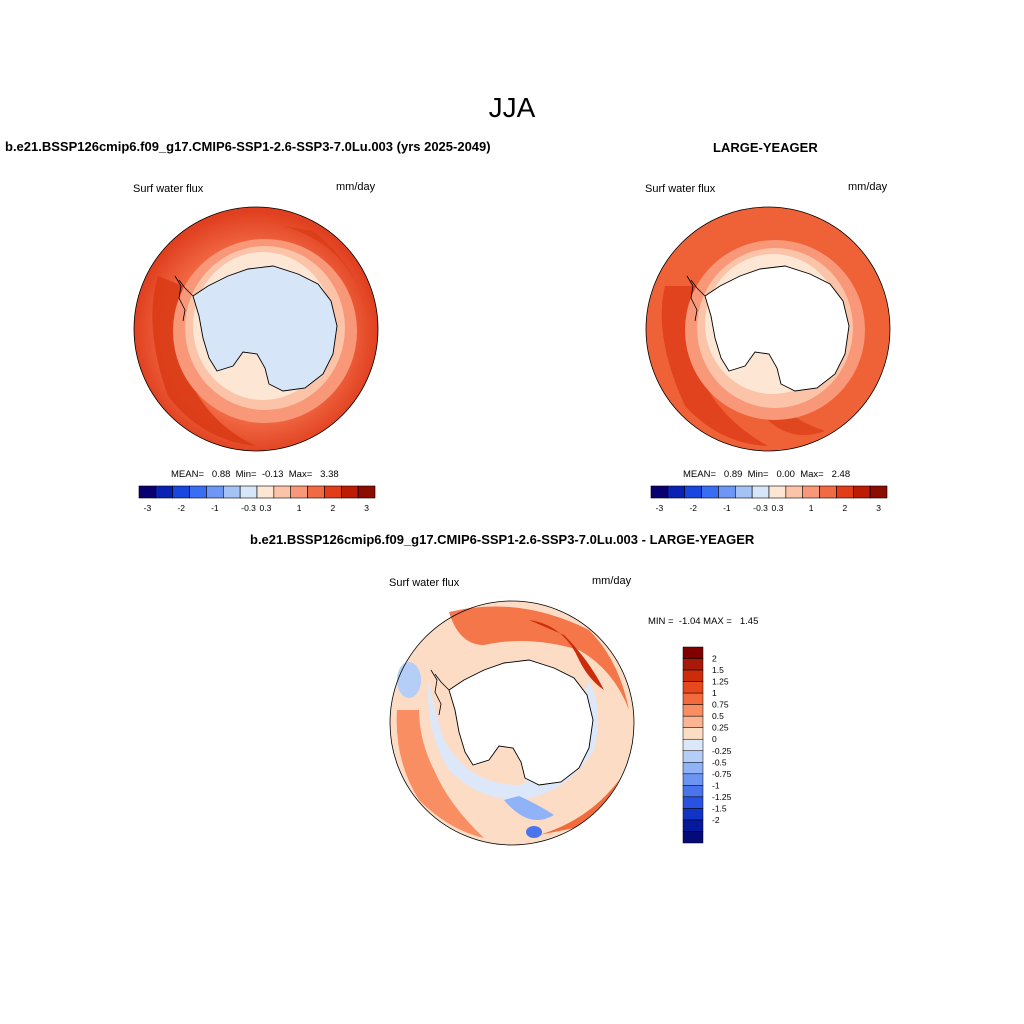 Image resolution: width=1024 pixels, height=1024 pixels. What do you see at coordinates (529, 808) in the screenshot?
I see `panel3-south-negative-patch` at bounding box center [529, 808].